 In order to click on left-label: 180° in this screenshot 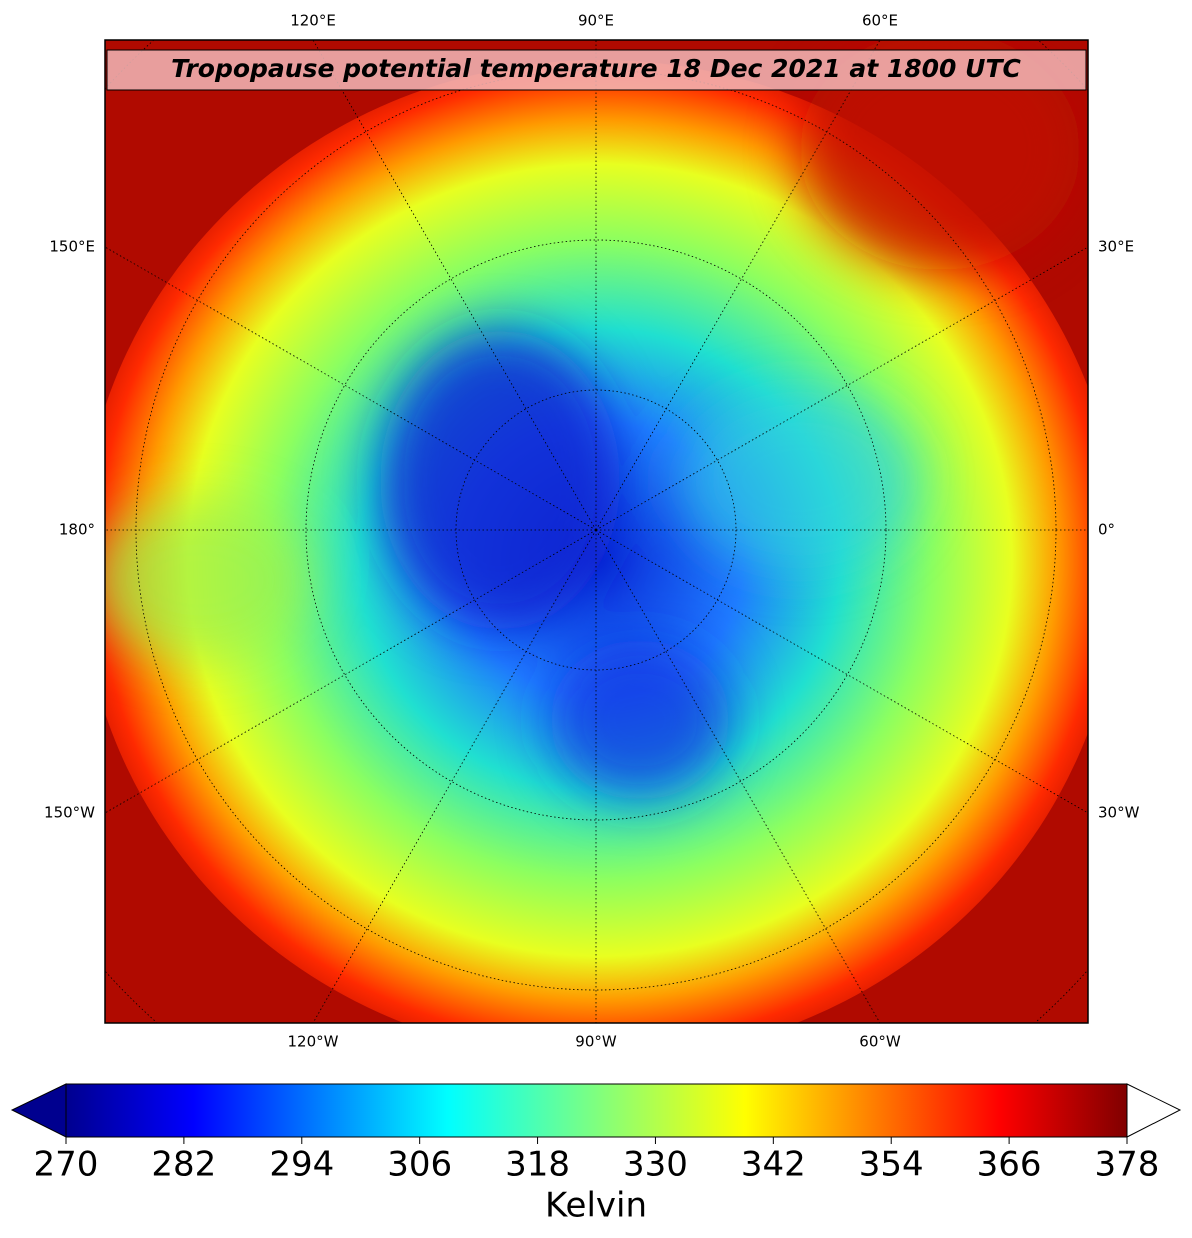, I will do `click(77, 530)`.